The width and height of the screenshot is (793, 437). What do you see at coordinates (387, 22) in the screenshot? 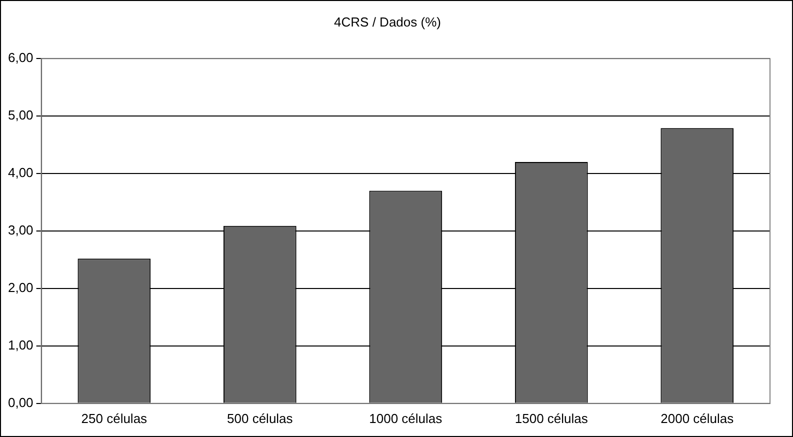
I see `chart-title: 4CRS / Dados (%)` at bounding box center [387, 22].